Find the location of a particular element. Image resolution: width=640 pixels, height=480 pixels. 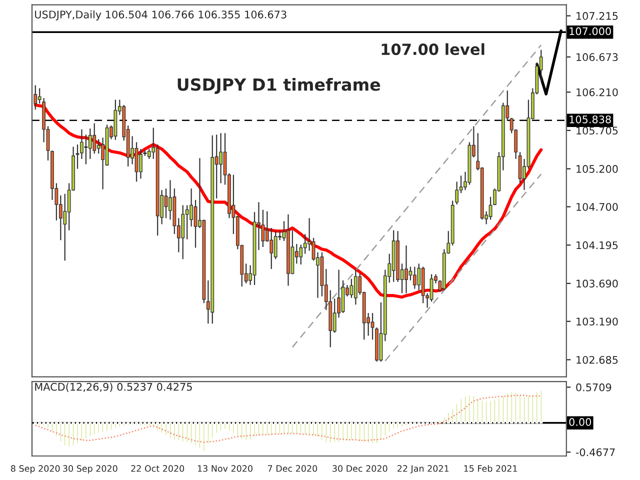

y-tick-label: 102.685 is located at coordinates (597, 360).